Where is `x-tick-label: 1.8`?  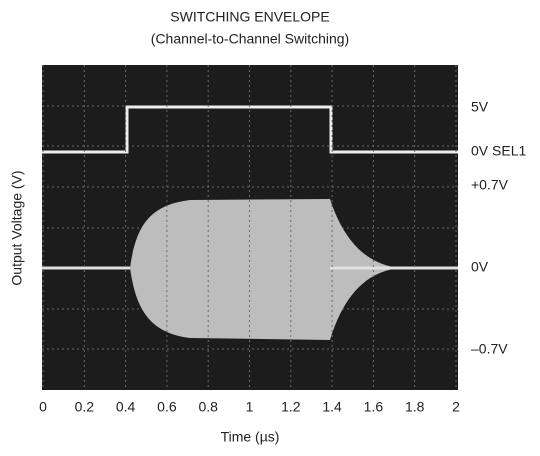 x-tick-label: 1.8 is located at coordinates (415, 407).